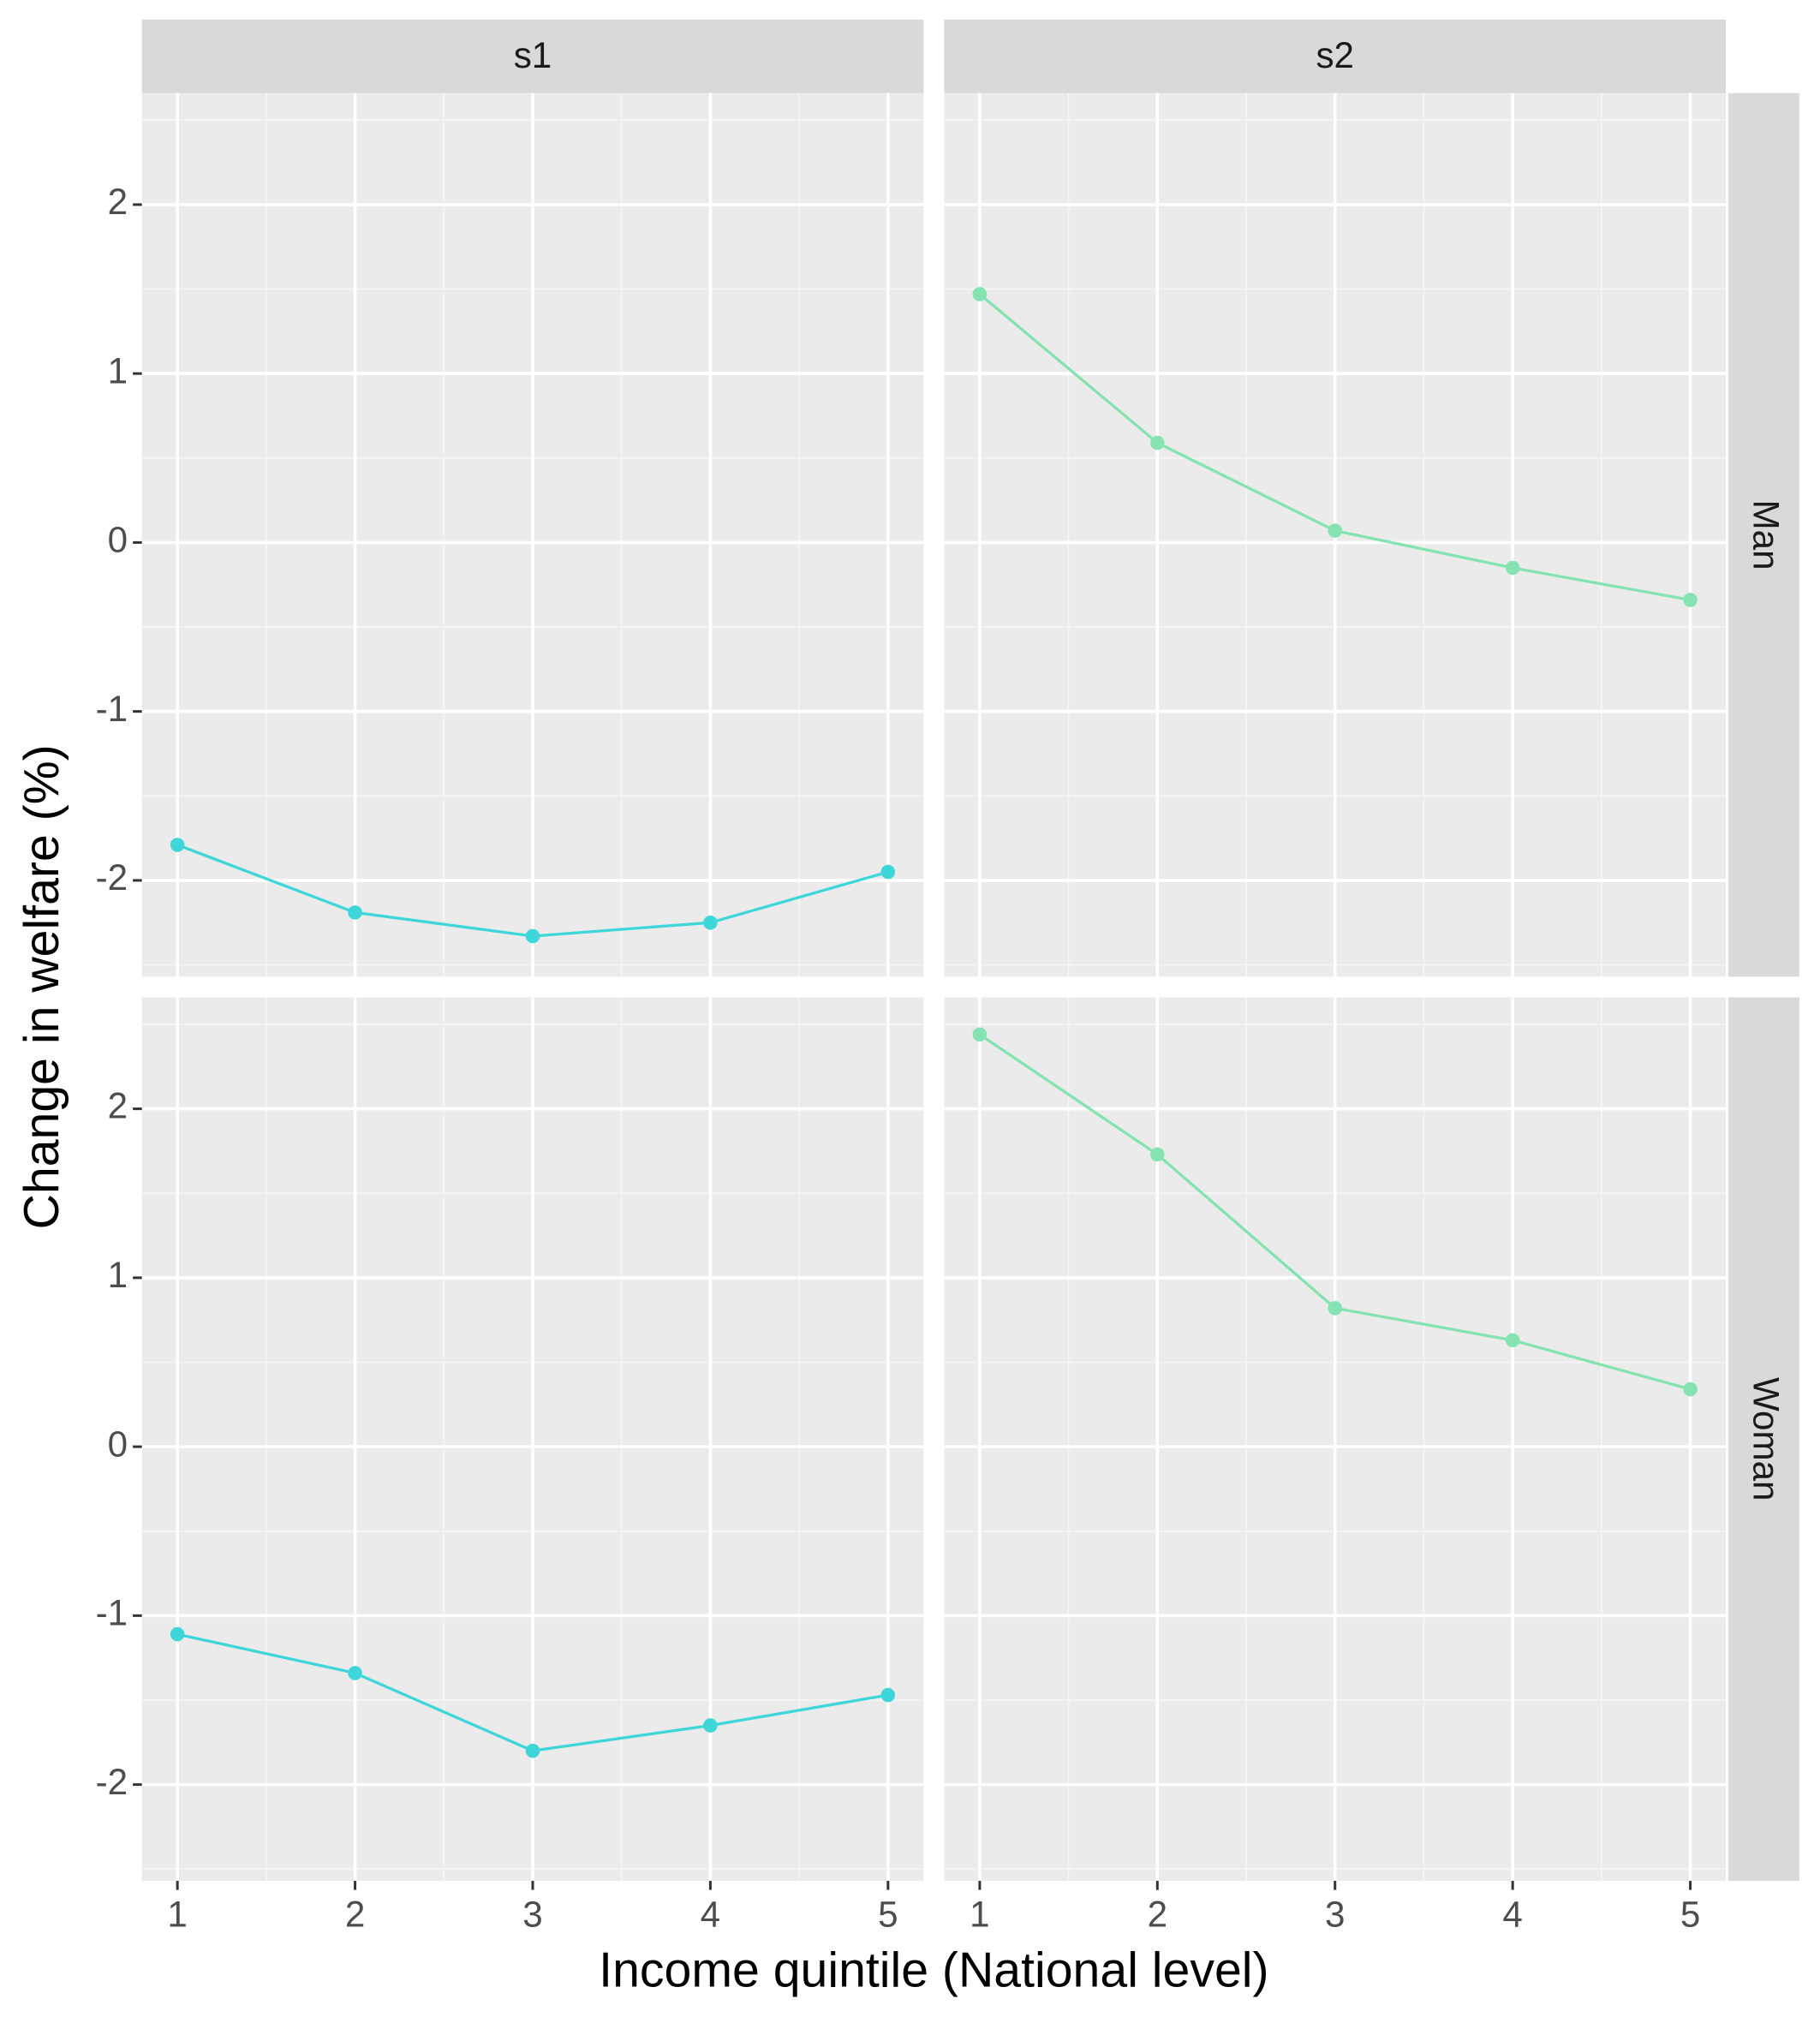 The width and height of the screenshot is (1820, 2023). I want to click on row-strip-label: Woman, so click(1766, 1439).